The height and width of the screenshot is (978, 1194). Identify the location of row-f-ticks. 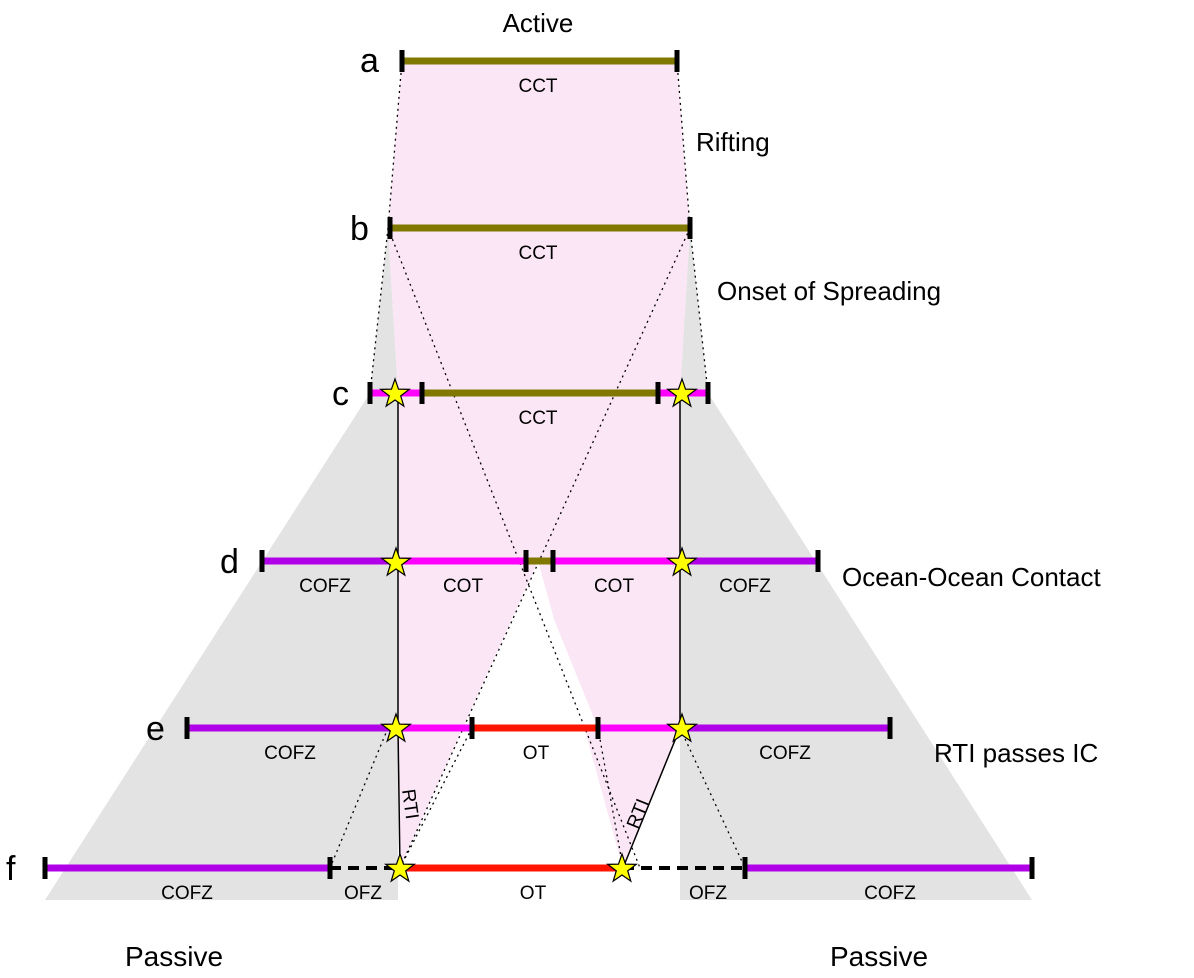
(538, 868).